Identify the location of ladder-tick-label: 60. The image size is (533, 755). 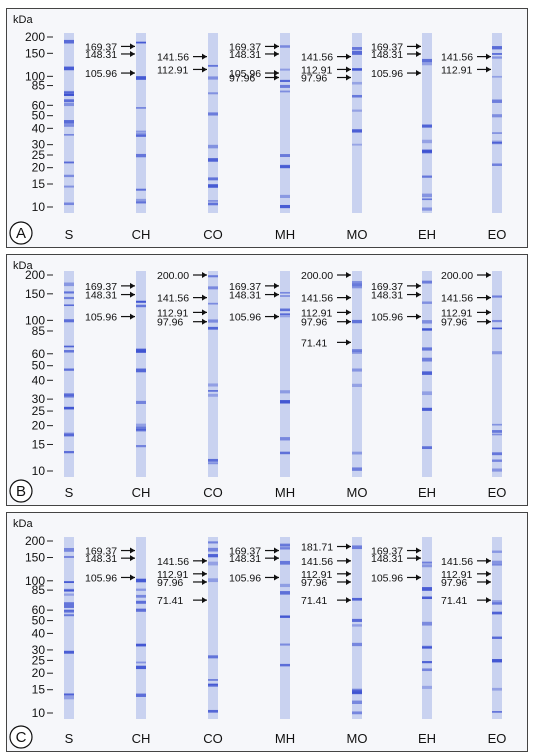
(39, 610).